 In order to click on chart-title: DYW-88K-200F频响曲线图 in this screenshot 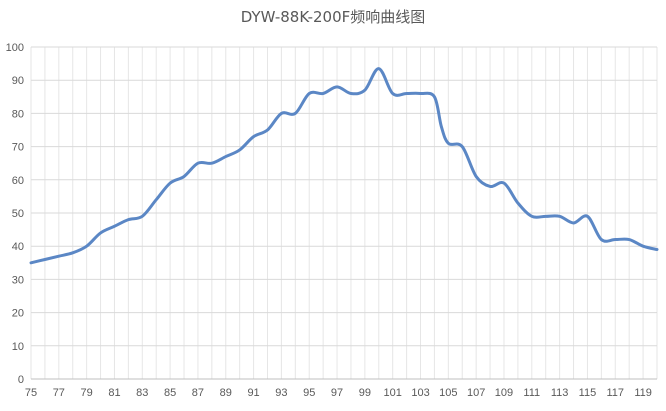, I will do `click(333, 17)`.